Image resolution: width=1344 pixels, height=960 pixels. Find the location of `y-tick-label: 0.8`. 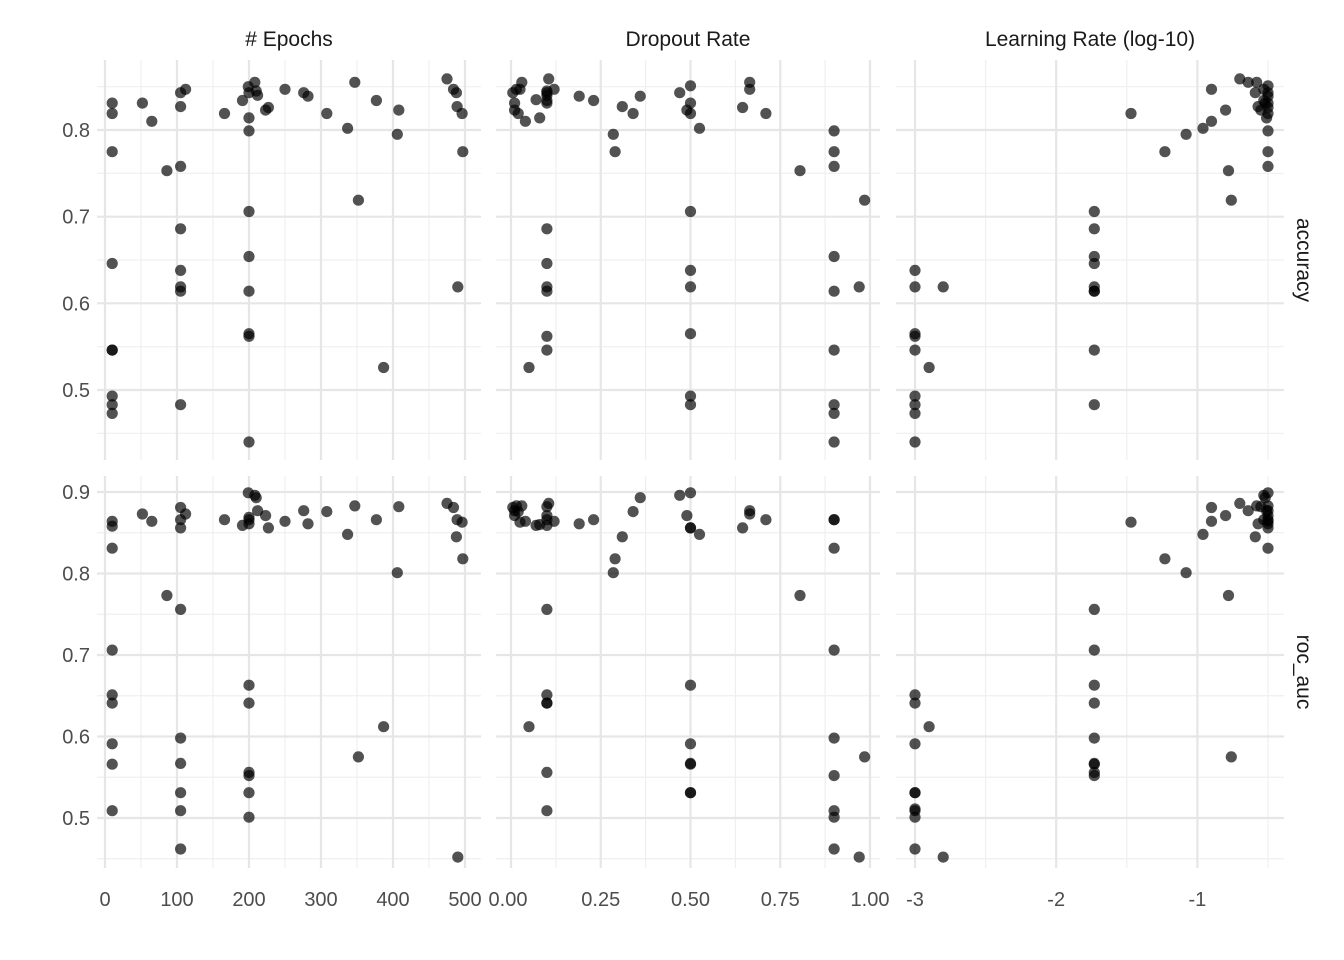

y-tick-label: 0.8 is located at coordinates (76, 131).